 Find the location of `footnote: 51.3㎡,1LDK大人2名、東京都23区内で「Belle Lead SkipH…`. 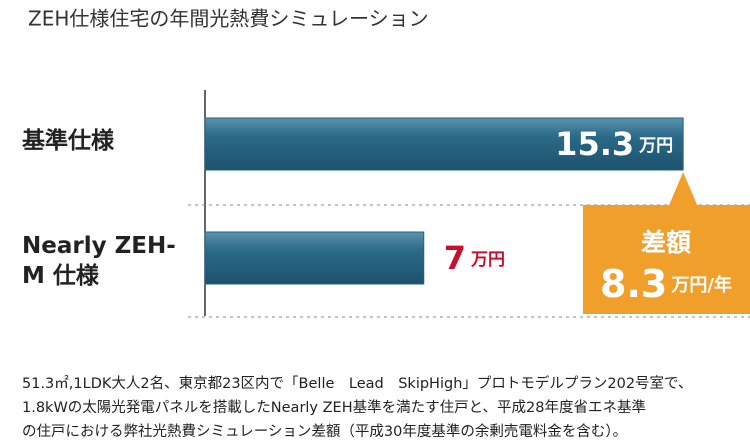

footnote: 51.3㎡,1LDK大人2名、東京都23区内で「Belle Lead SkipH… is located at coordinates (357, 384).